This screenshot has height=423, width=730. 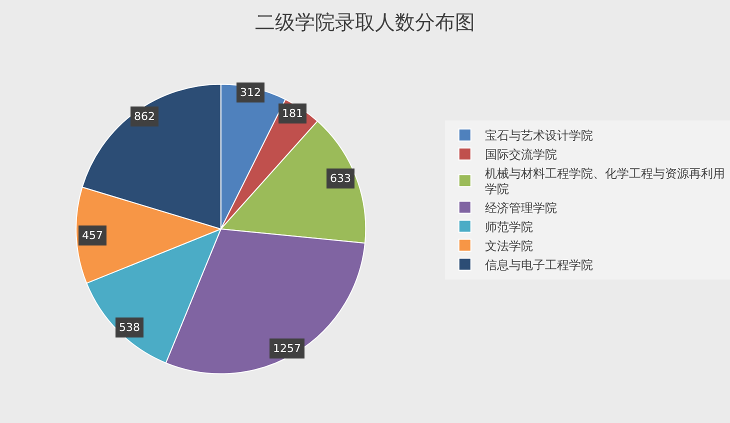 I want to click on legend-label: 国际交流学院, so click(x=520, y=155).